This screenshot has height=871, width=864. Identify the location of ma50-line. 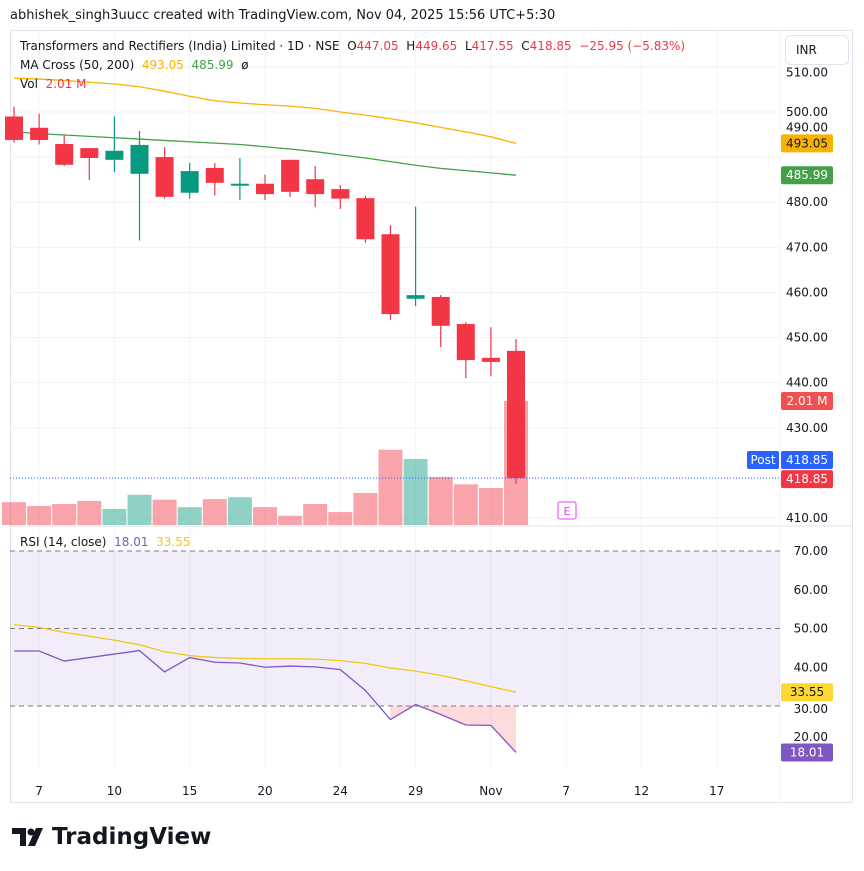
(265, 110).